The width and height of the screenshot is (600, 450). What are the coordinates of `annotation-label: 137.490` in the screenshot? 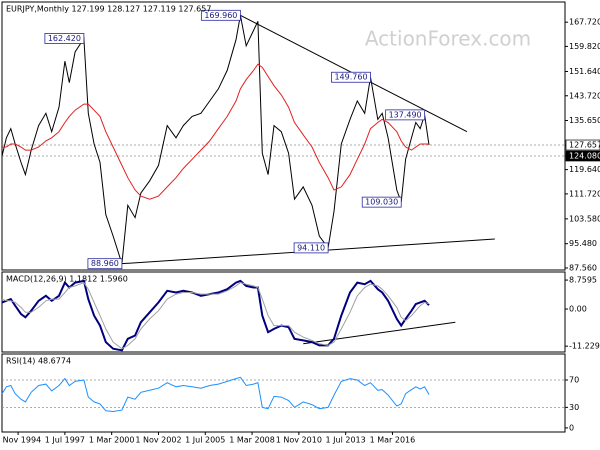 It's located at (405, 114).